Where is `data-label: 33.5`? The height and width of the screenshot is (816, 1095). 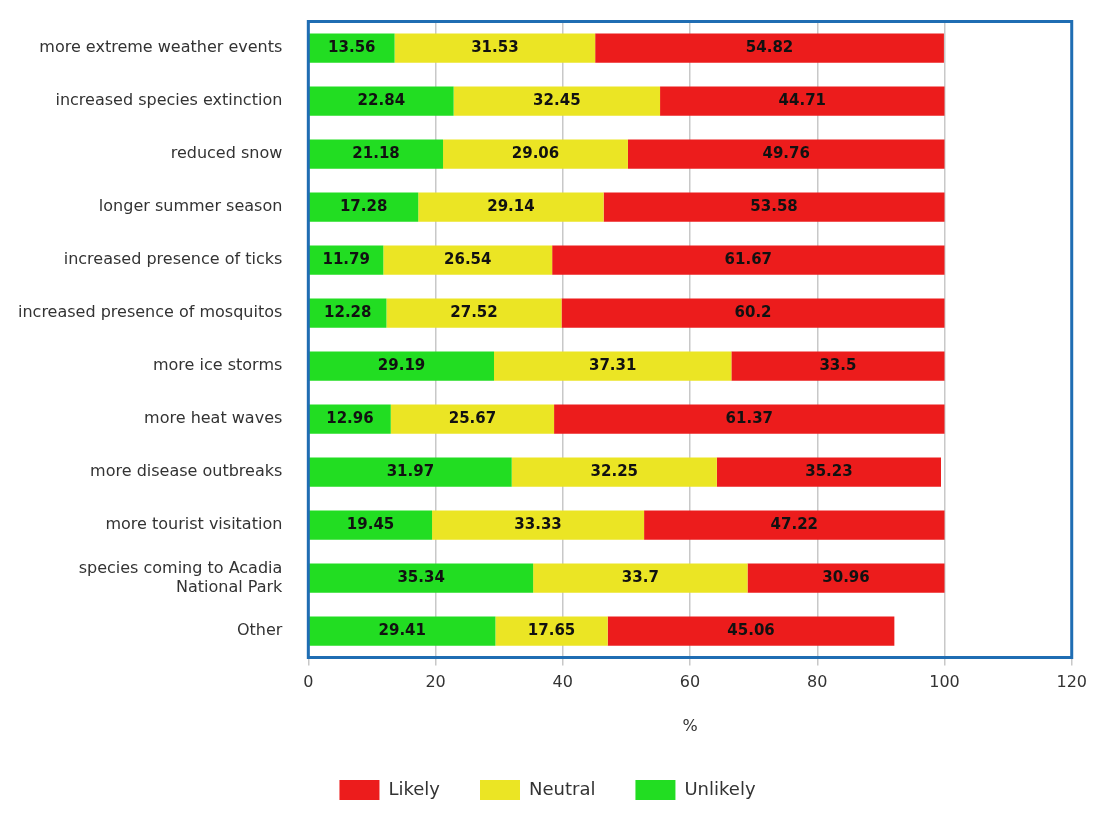
data-label: 33.5 is located at coordinates (838, 364).